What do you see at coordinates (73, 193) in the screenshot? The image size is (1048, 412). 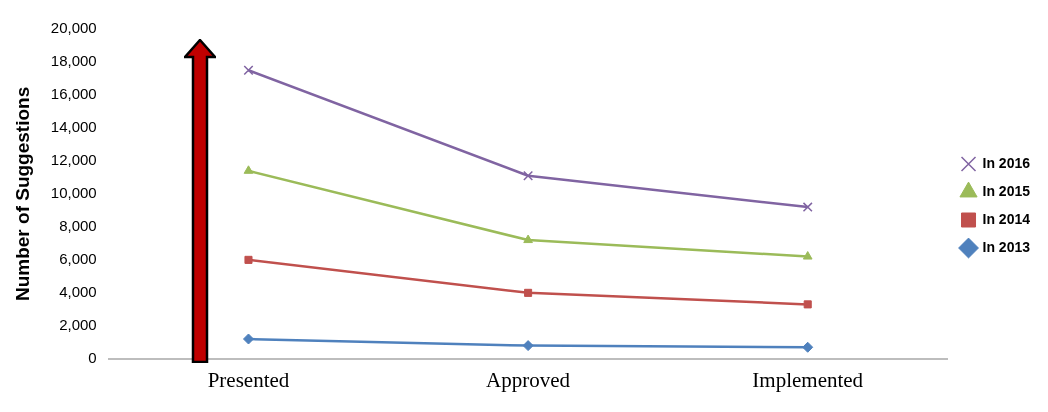 I see `y-tick-label: 10,000` at bounding box center [73, 193].